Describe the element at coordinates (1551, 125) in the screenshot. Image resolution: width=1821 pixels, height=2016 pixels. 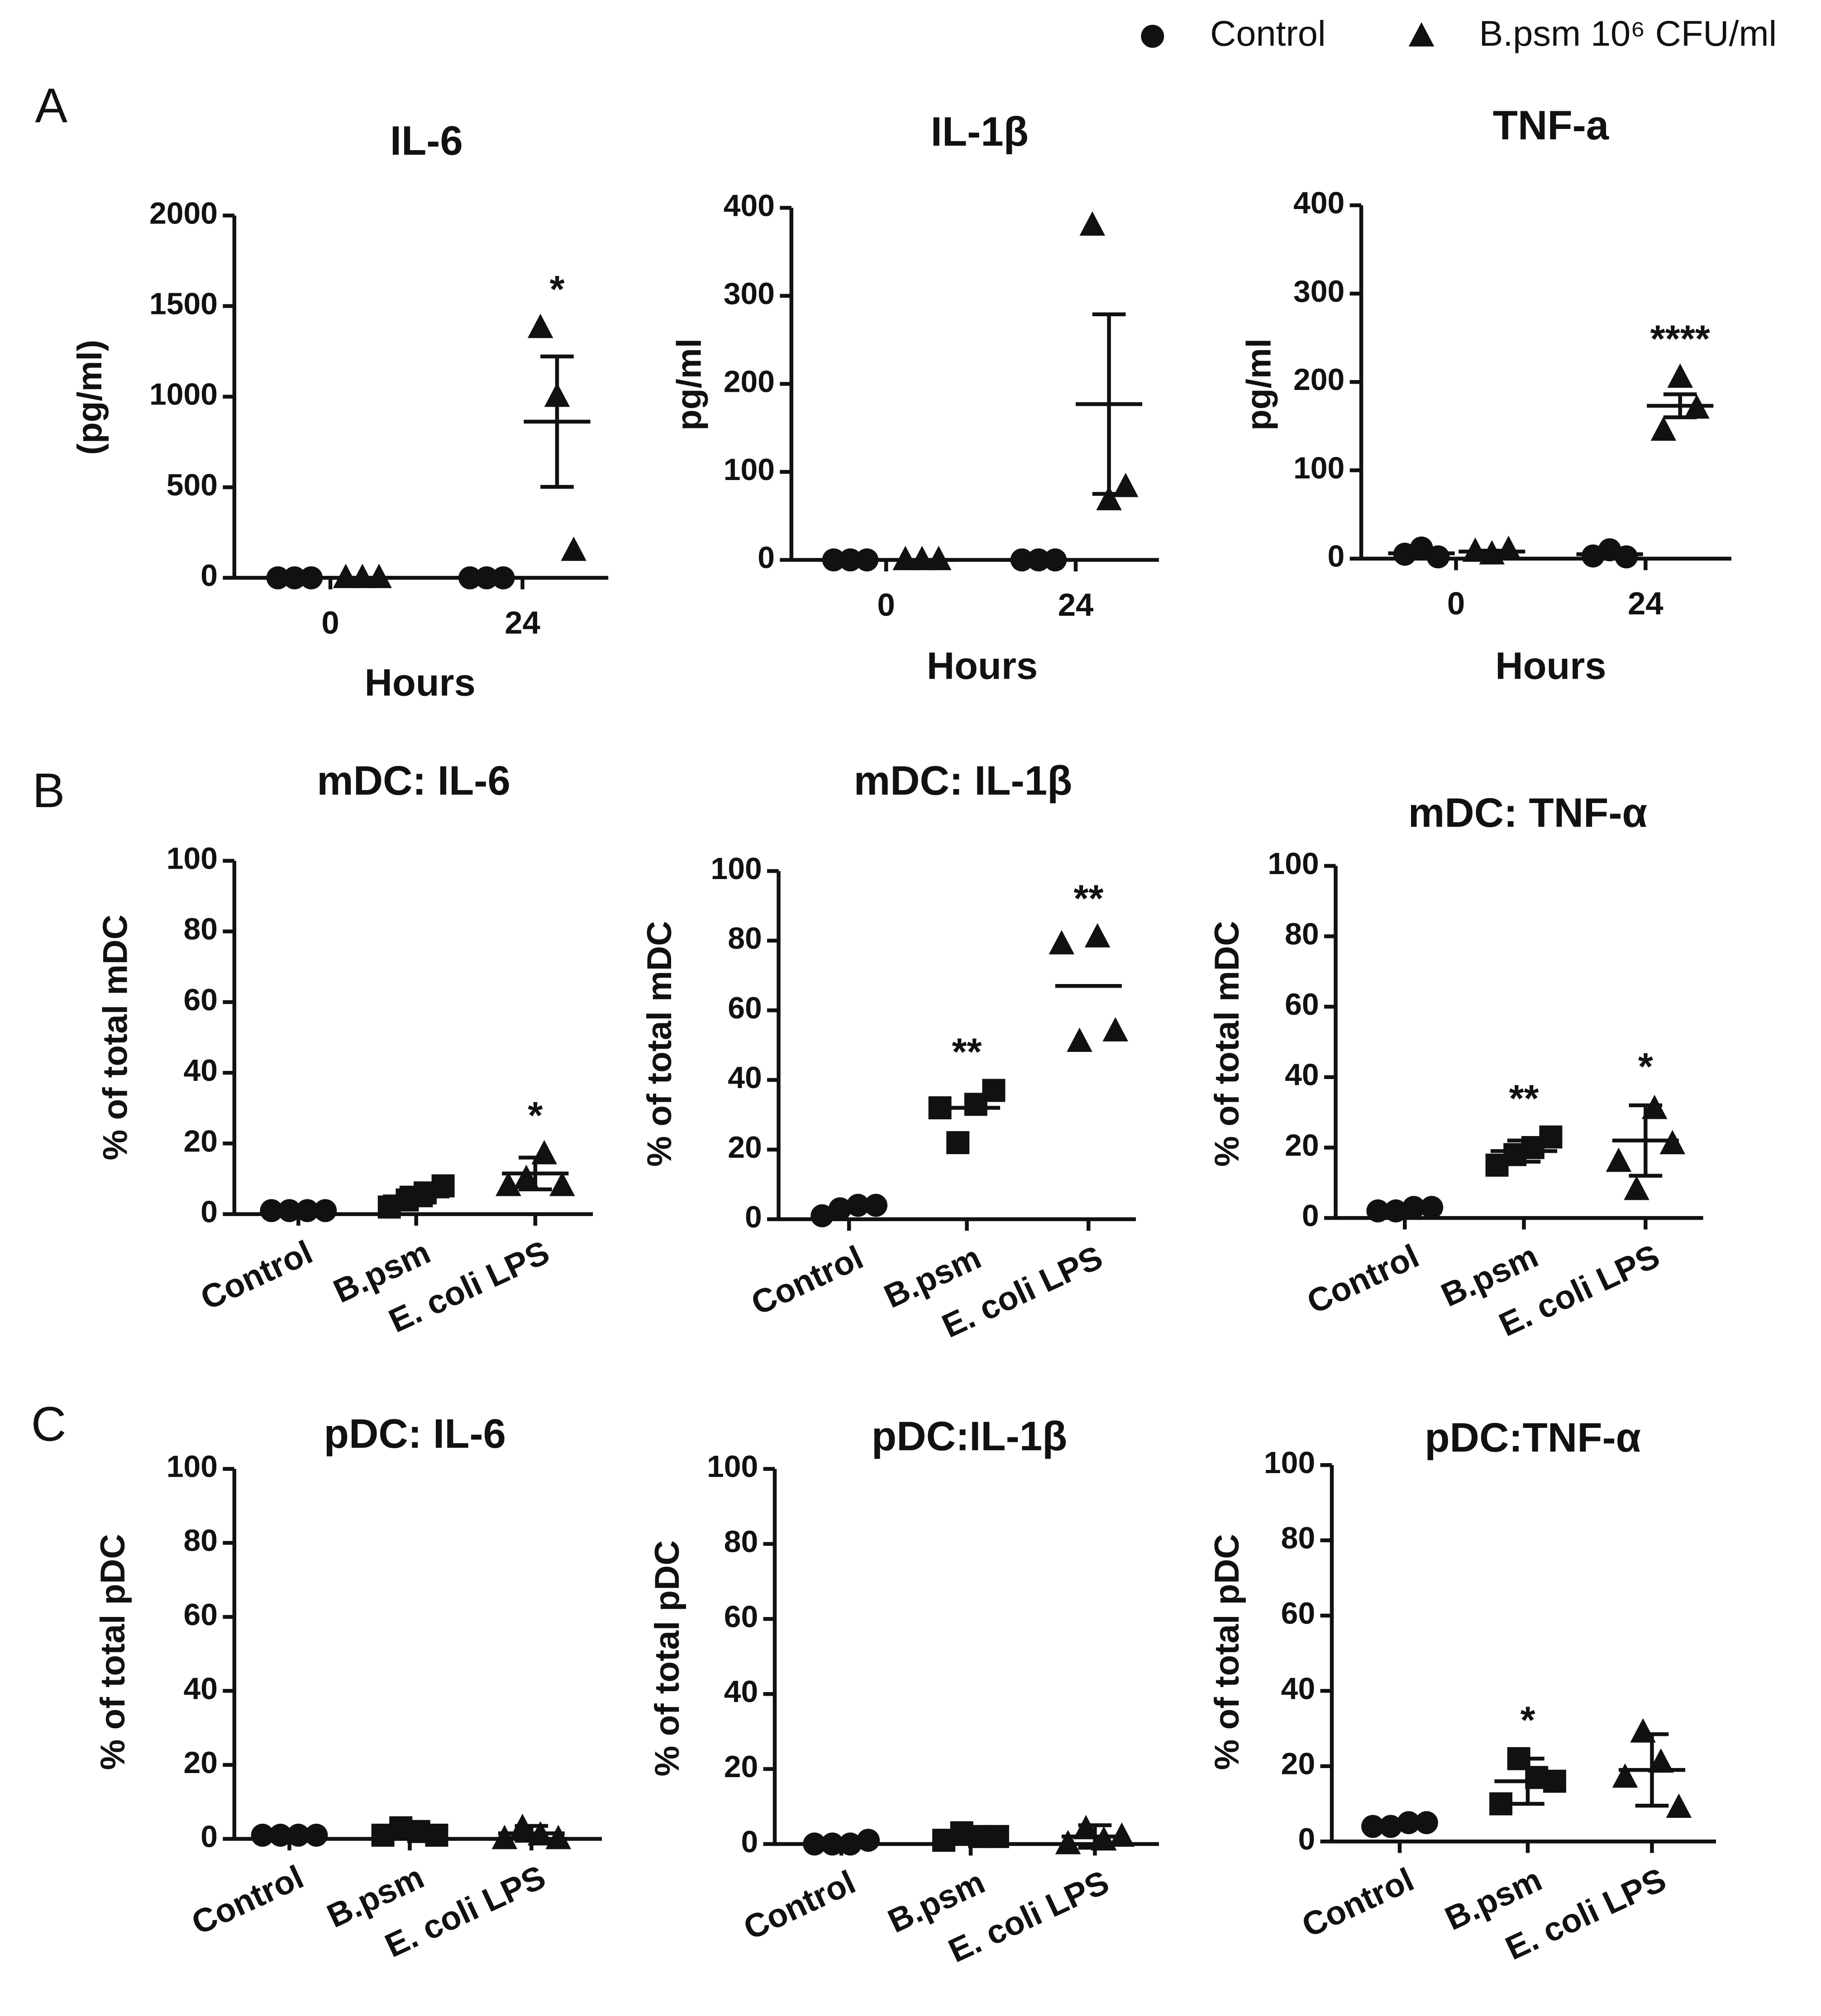
I see `chart-title: TNF-a` at that location.